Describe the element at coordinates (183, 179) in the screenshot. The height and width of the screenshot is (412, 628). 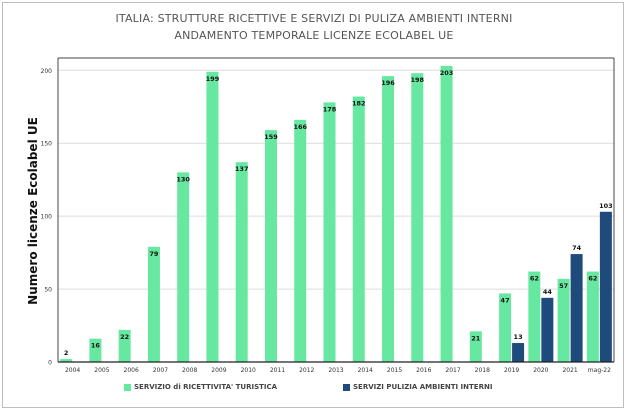
I see `data-label: 130` at that location.